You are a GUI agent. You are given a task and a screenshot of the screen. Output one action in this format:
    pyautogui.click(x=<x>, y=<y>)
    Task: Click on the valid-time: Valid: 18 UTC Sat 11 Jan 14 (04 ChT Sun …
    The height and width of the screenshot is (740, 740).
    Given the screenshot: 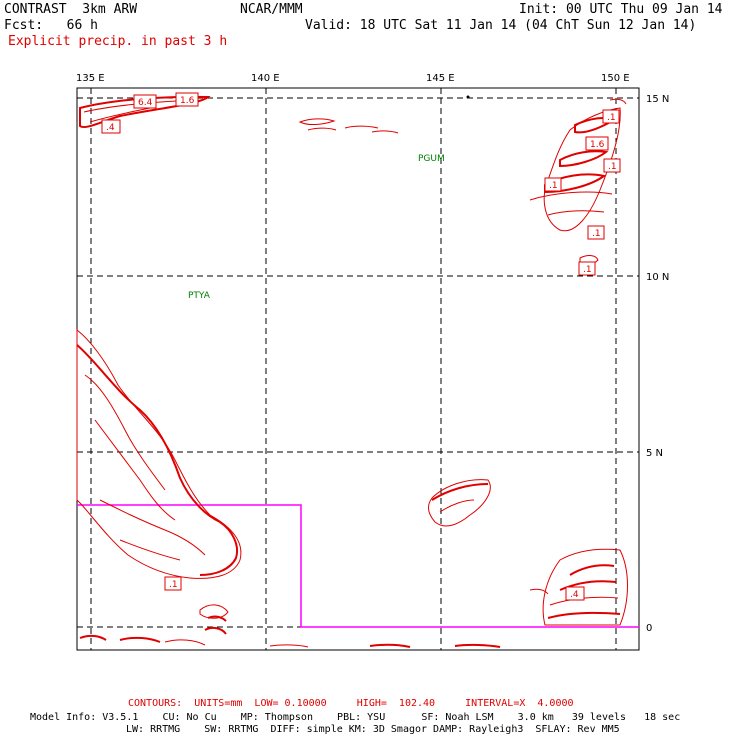 What is the action you would take?
    pyautogui.click(x=501, y=25)
    